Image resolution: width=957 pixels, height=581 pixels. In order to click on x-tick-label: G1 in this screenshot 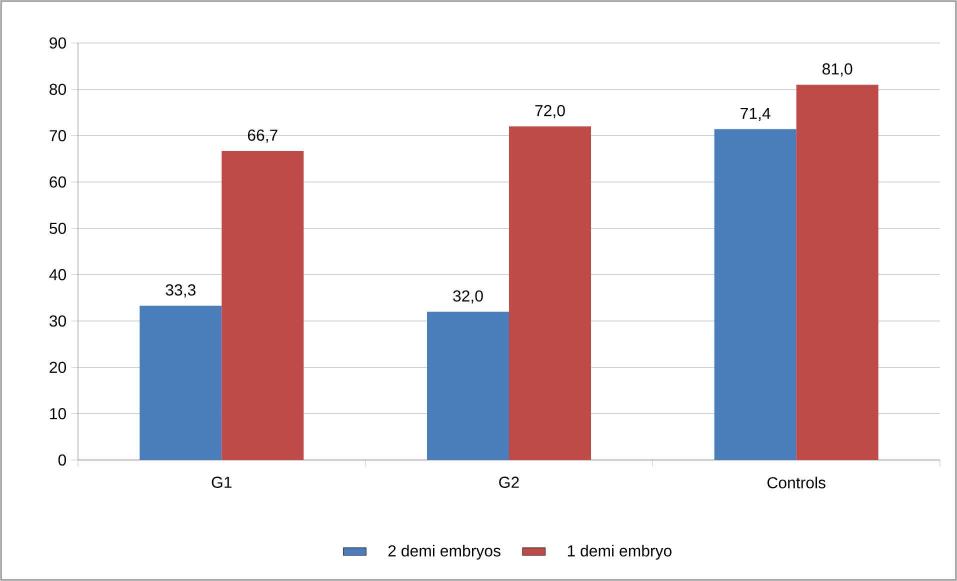, I will do `click(222, 482)`.